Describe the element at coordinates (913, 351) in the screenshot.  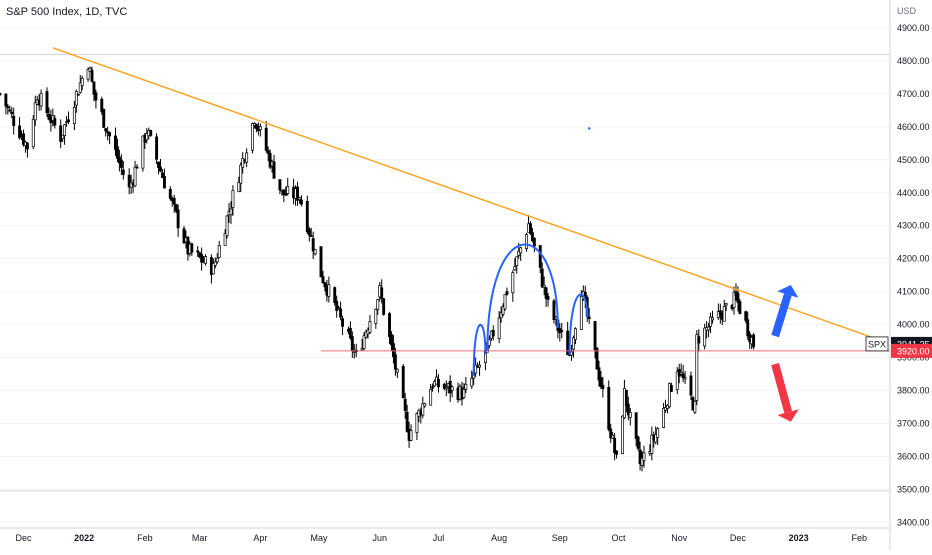
I see `support-price-text: 3920.00` at that location.